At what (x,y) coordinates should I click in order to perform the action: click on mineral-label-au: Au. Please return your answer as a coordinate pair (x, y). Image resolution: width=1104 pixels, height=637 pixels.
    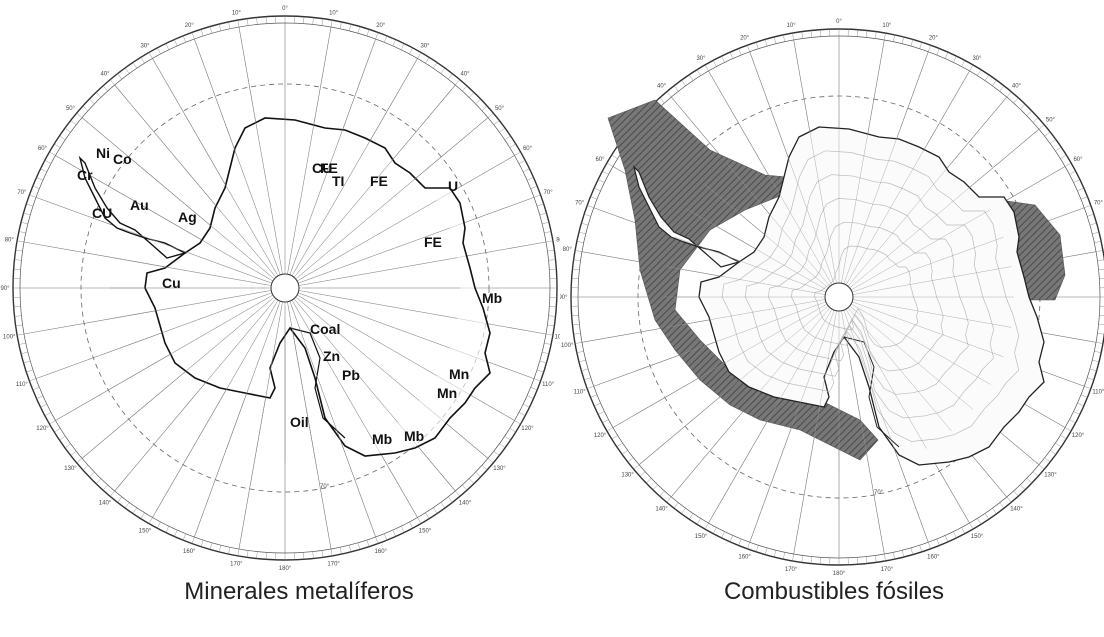
    Looking at the image, I should click on (139, 205).